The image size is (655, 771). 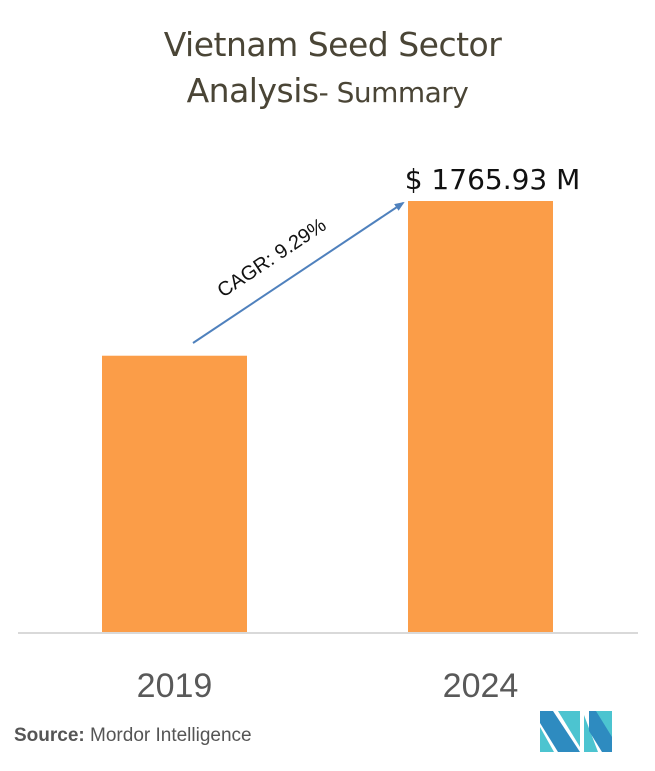 I want to click on logo-dark-left, so click(x=560, y=731).